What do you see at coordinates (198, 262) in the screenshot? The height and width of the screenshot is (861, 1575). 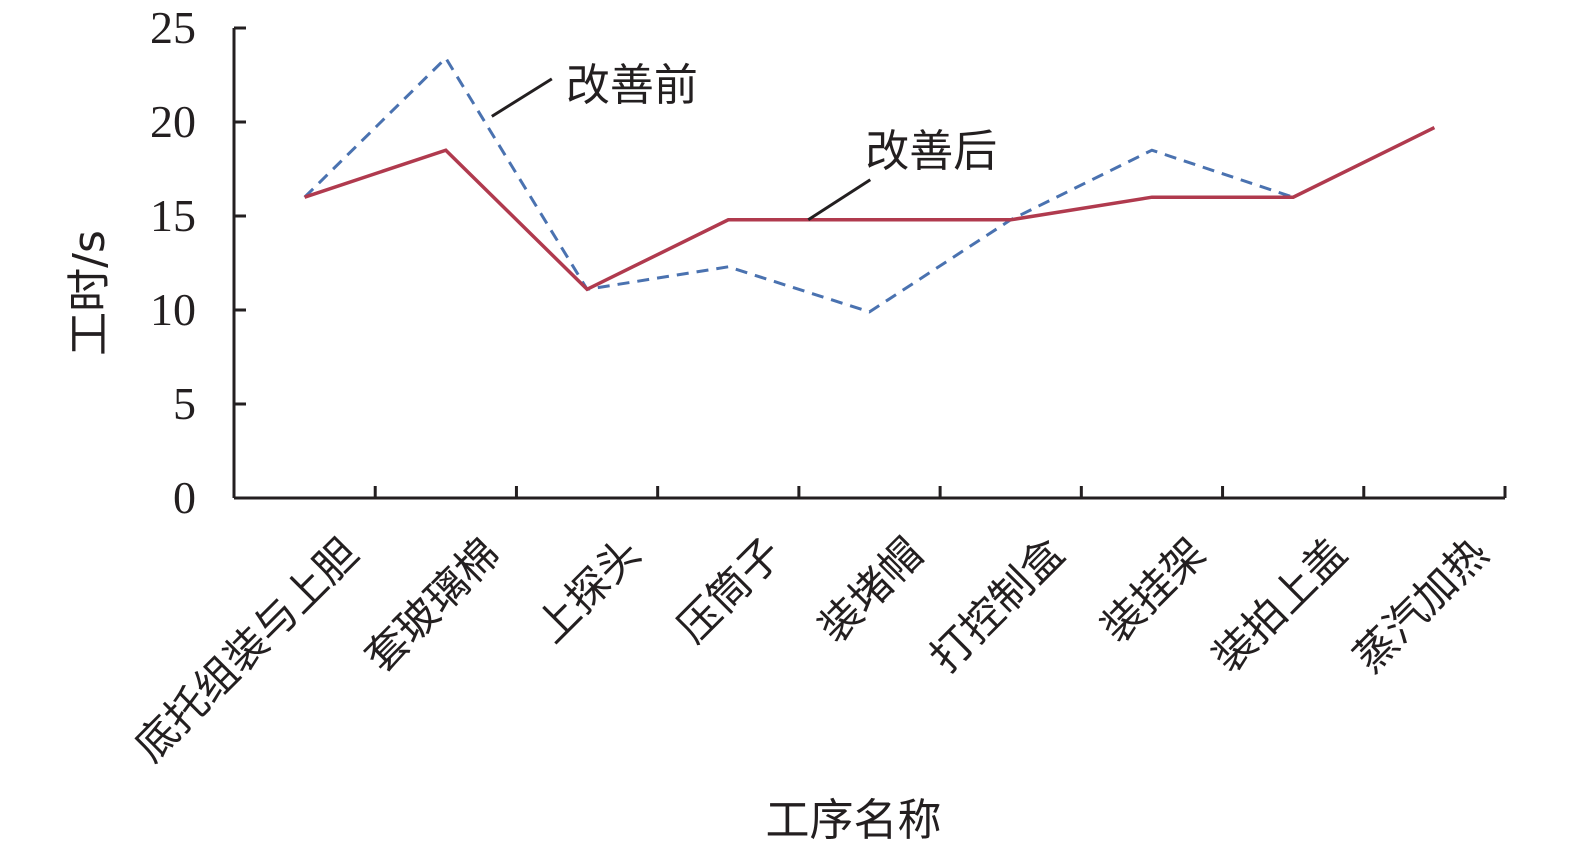 I see `y-axis-ticks: 0 5 10 15 20 25` at bounding box center [198, 262].